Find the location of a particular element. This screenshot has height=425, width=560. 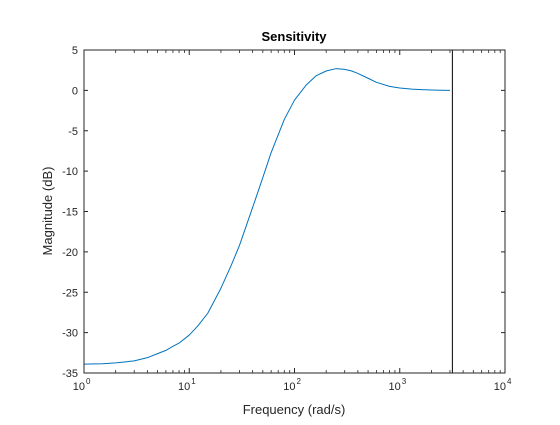

y-tick-label: -10 is located at coordinates (70, 172).